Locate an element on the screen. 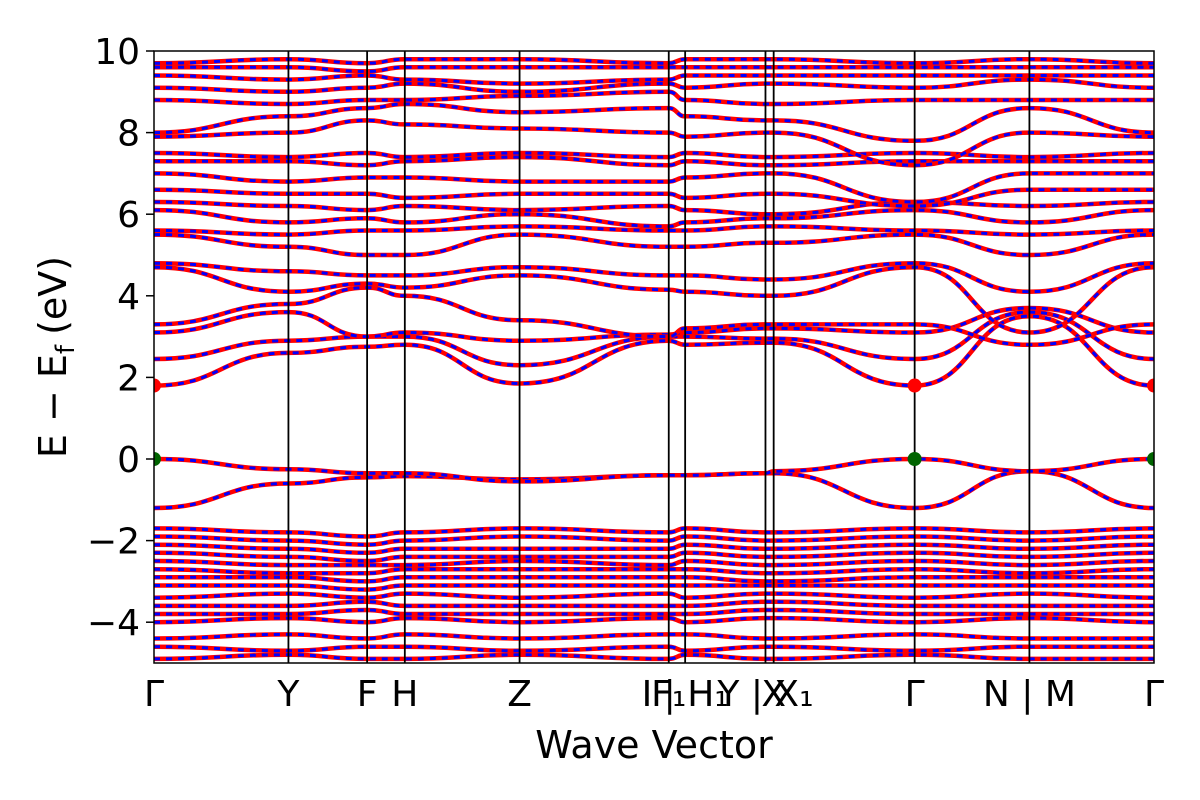 The image size is (1200, 800). y-axis-label: E − Ef (eV) is located at coordinates (56, 357).